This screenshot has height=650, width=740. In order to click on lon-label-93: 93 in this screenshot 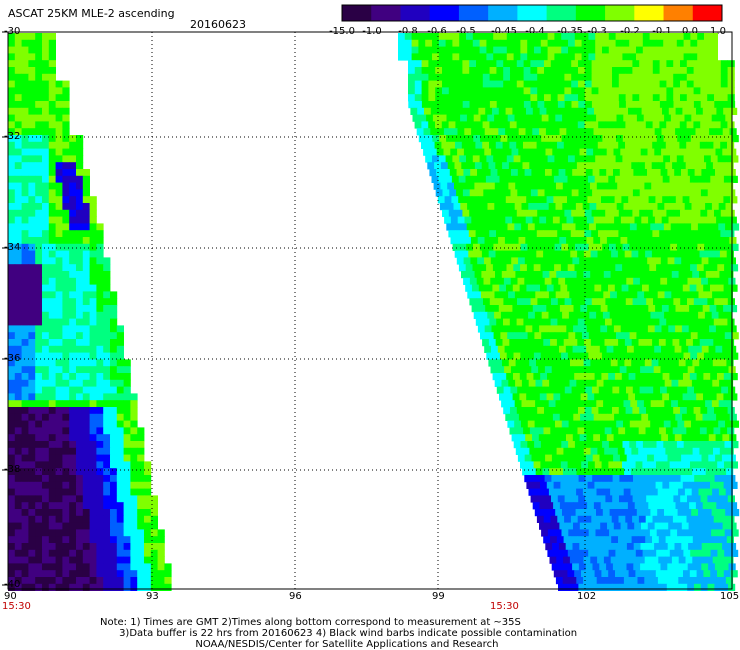, I will do `click(152, 596)`.